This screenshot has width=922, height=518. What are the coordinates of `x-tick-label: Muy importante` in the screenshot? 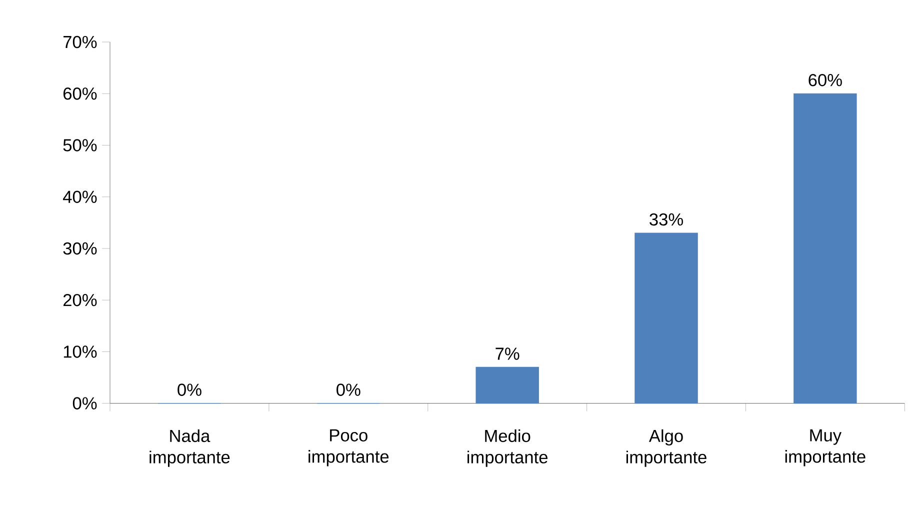 It's located at (825, 447).